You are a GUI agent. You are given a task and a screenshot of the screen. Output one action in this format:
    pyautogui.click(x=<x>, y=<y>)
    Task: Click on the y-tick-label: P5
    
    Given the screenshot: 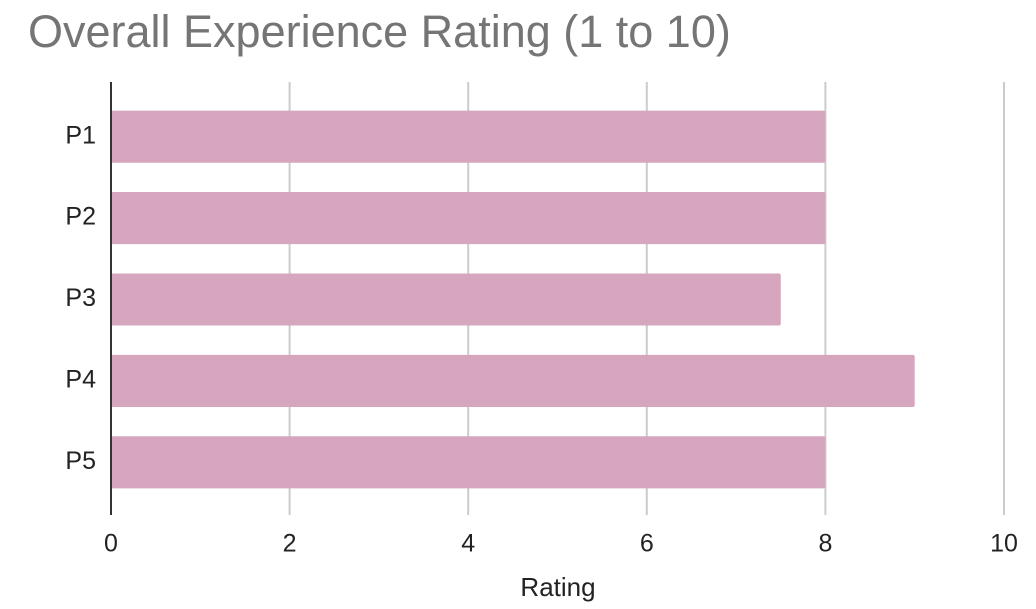 What is the action you would take?
    pyautogui.click(x=80, y=461)
    